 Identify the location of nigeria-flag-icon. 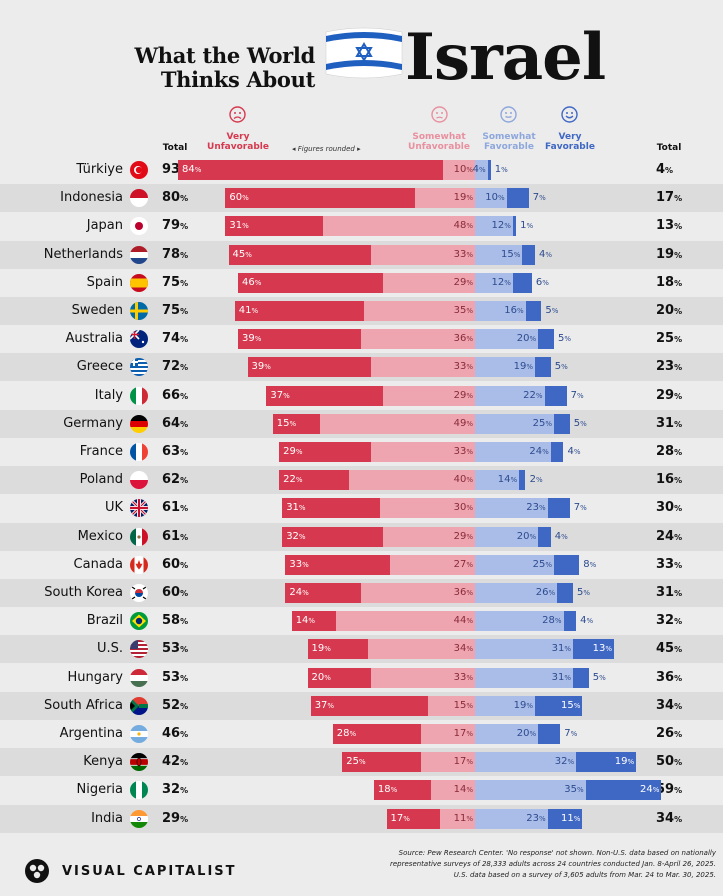
(139, 790).